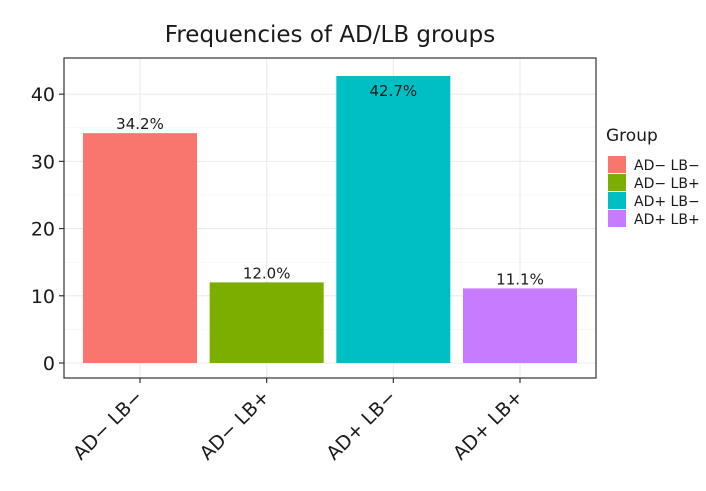 This screenshot has height=491, width=706. Describe the element at coordinates (43, 230) in the screenshot. I see `y-tick-label: 20` at that location.